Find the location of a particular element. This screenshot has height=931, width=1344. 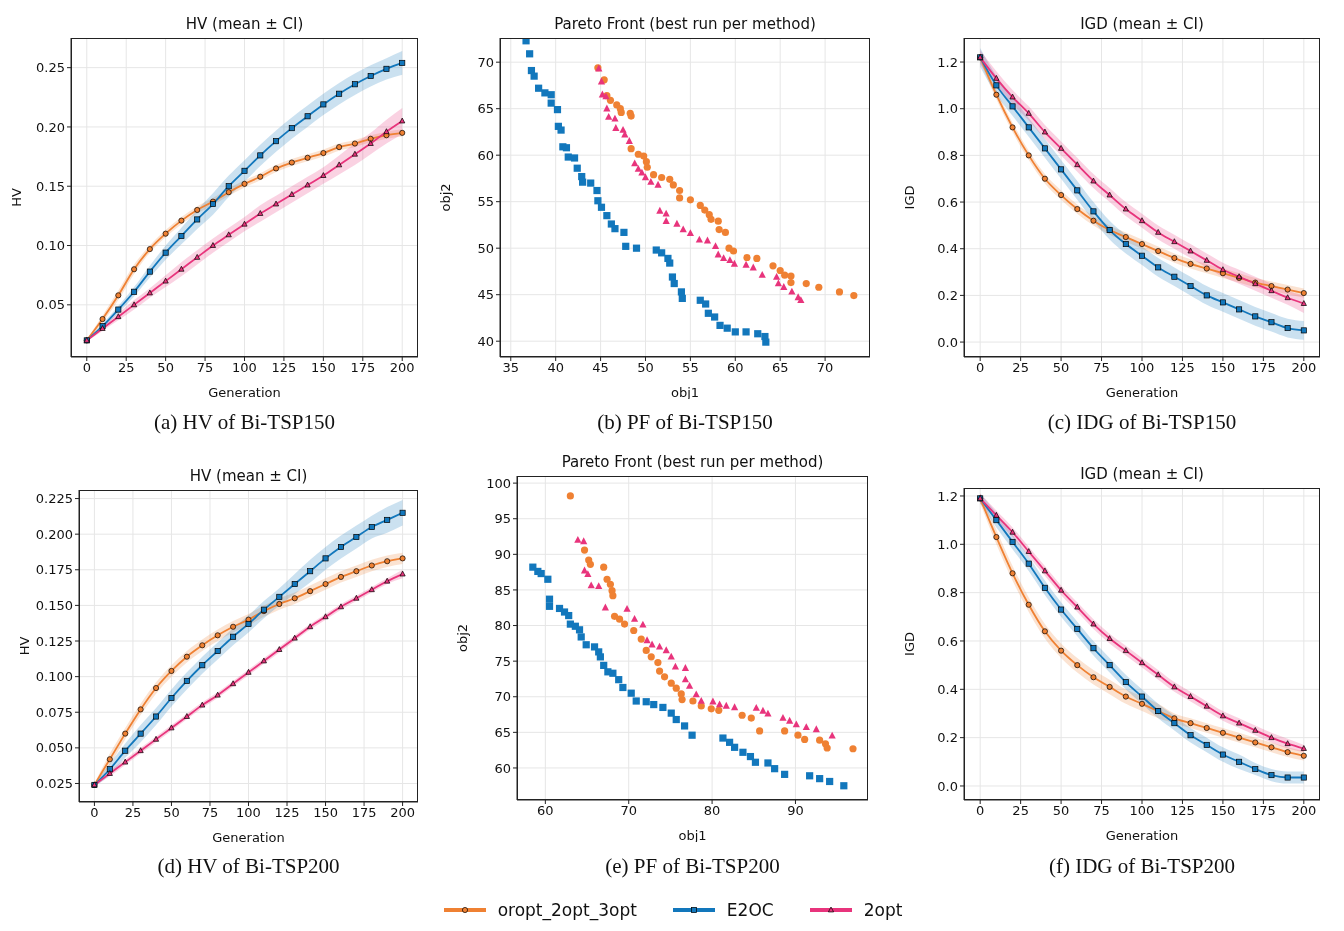

y-tick-label: 0.05 is located at coordinates (50, 305).